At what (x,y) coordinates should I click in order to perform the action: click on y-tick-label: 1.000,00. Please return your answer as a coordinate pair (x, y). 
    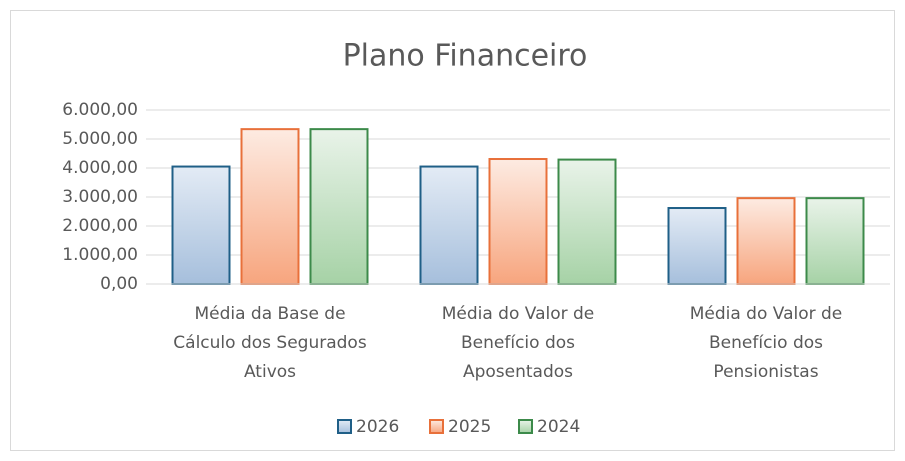
    Looking at the image, I should click on (100, 255).